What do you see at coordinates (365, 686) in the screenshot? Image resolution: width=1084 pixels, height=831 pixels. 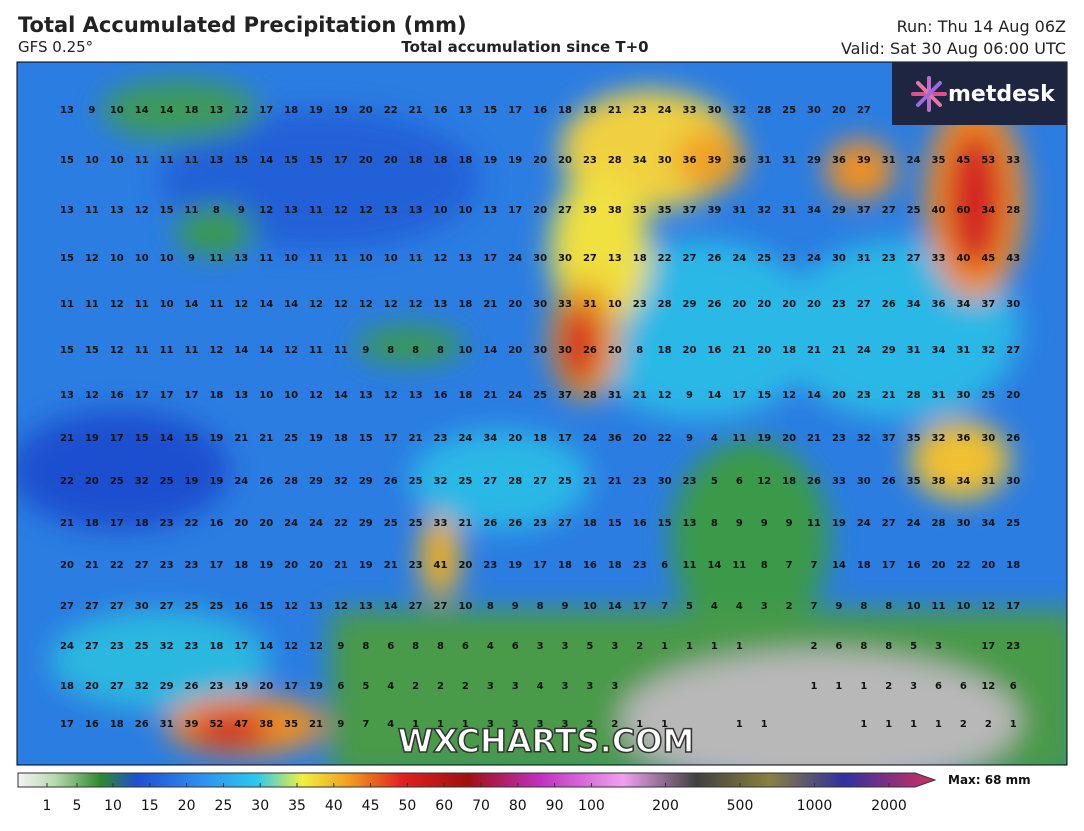 I see `grid-value: 5` at bounding box center [365, 686].